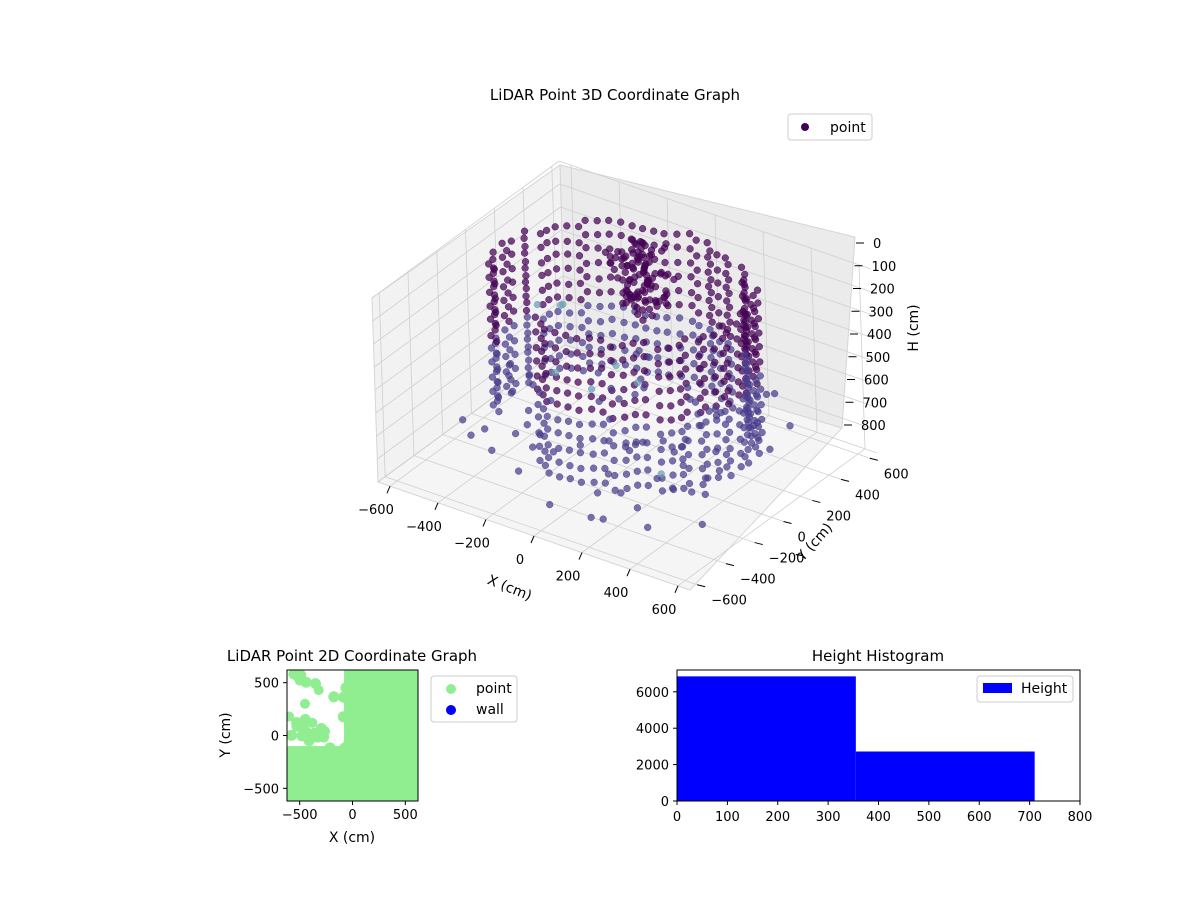 This screenshot has height=900, width=1200. What do you see at coordinates (1025, 689) in the screenshot?
I see `histogram-legend: Height` at bounding box center [1025, 689].